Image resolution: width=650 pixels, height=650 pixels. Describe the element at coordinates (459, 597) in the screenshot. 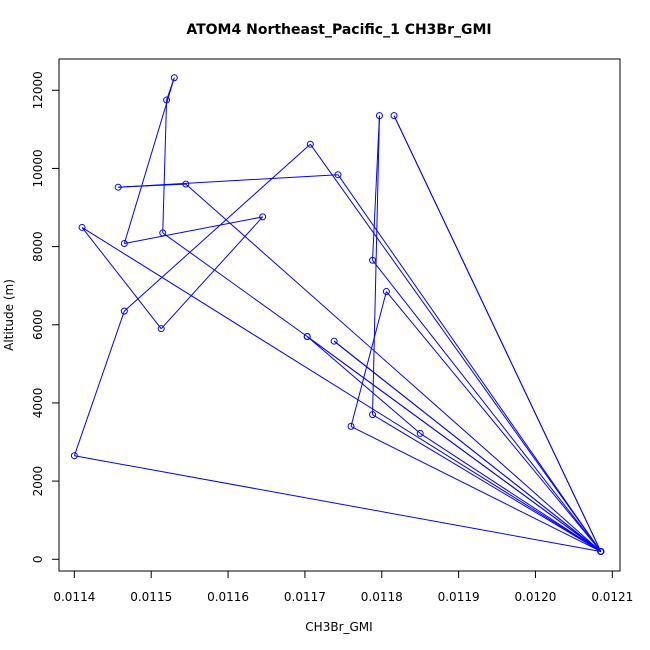

I see `x-tick-label: 0.0119` at that location.